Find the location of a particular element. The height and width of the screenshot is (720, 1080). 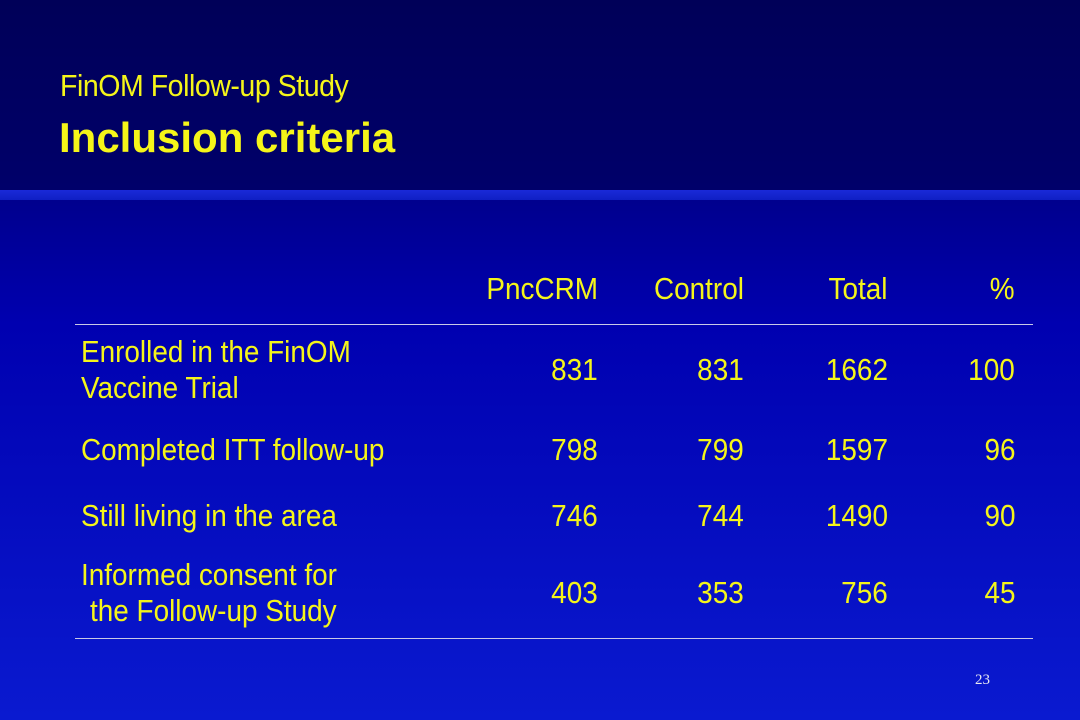

header-pnccrm: PncCRM is located at coordinates (529, 293).